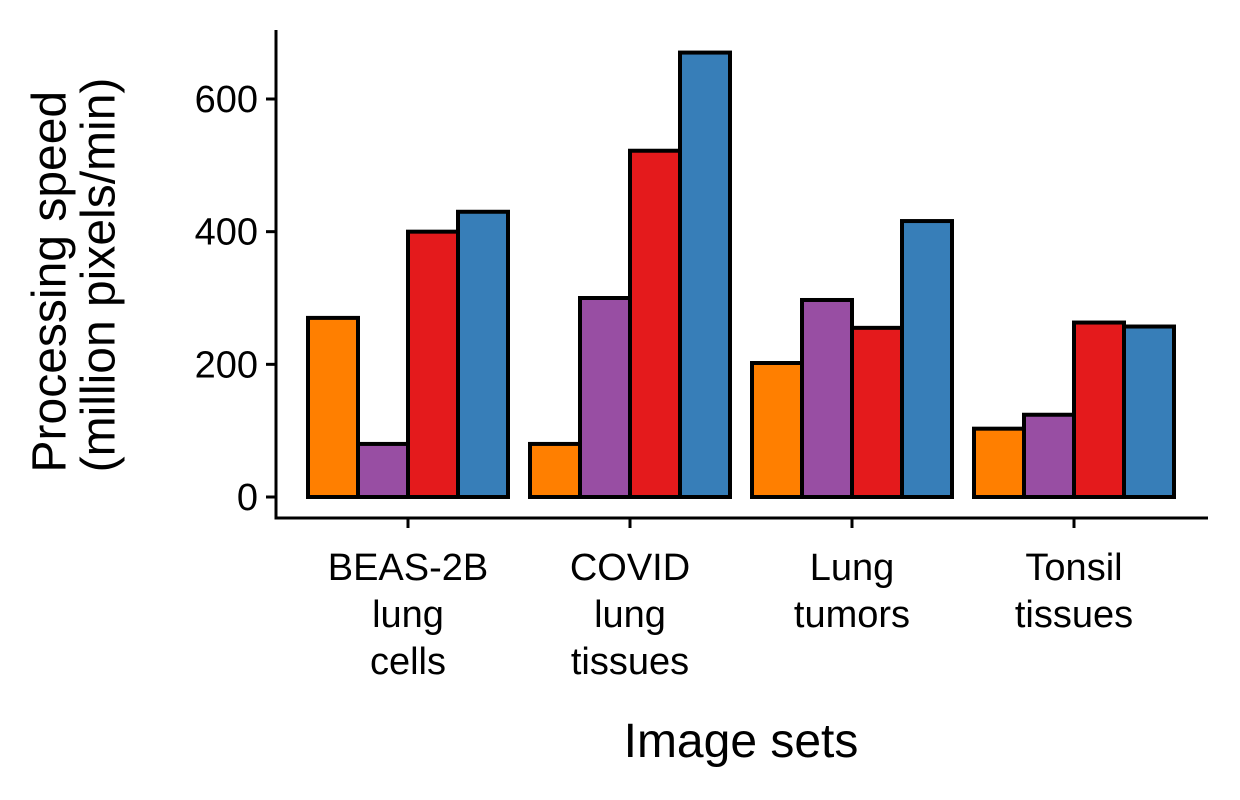  I want to click on x-tick-label-2: Lung tumors, so click(852, 591).